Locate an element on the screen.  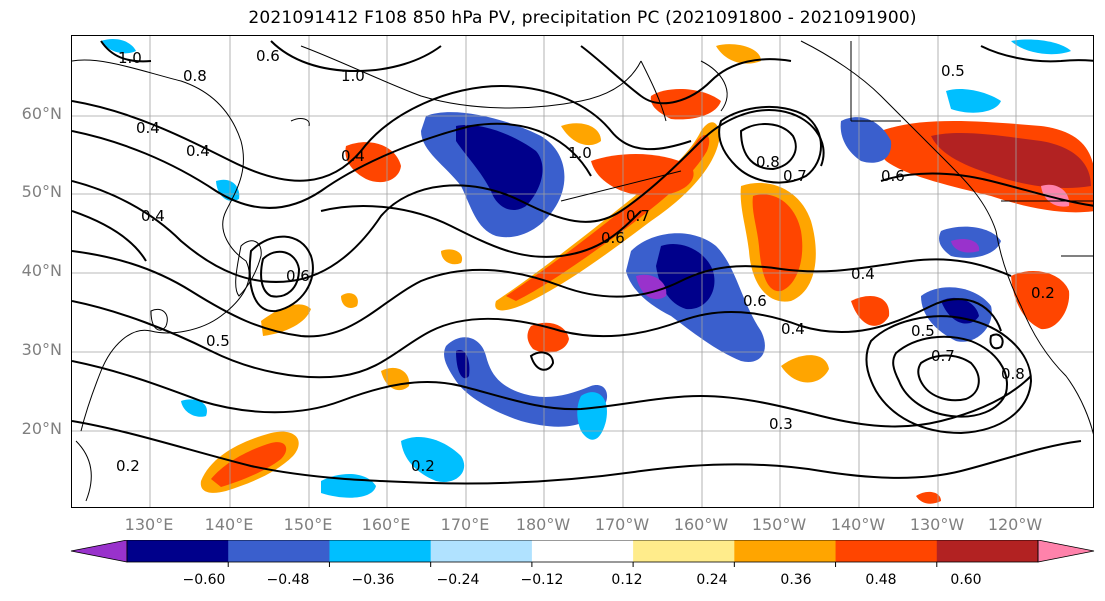
lat-label-50n: 50°N is located at coordinates (41, 191).